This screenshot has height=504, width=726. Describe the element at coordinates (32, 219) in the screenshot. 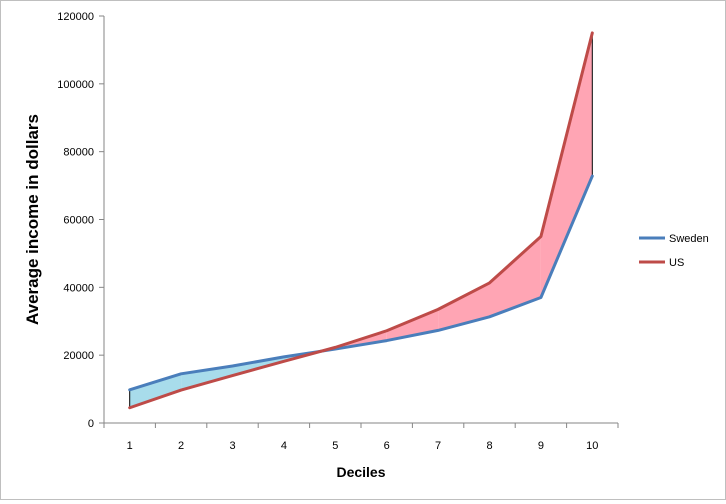

I see `y-axis-title: Average income in dollars` at that location.